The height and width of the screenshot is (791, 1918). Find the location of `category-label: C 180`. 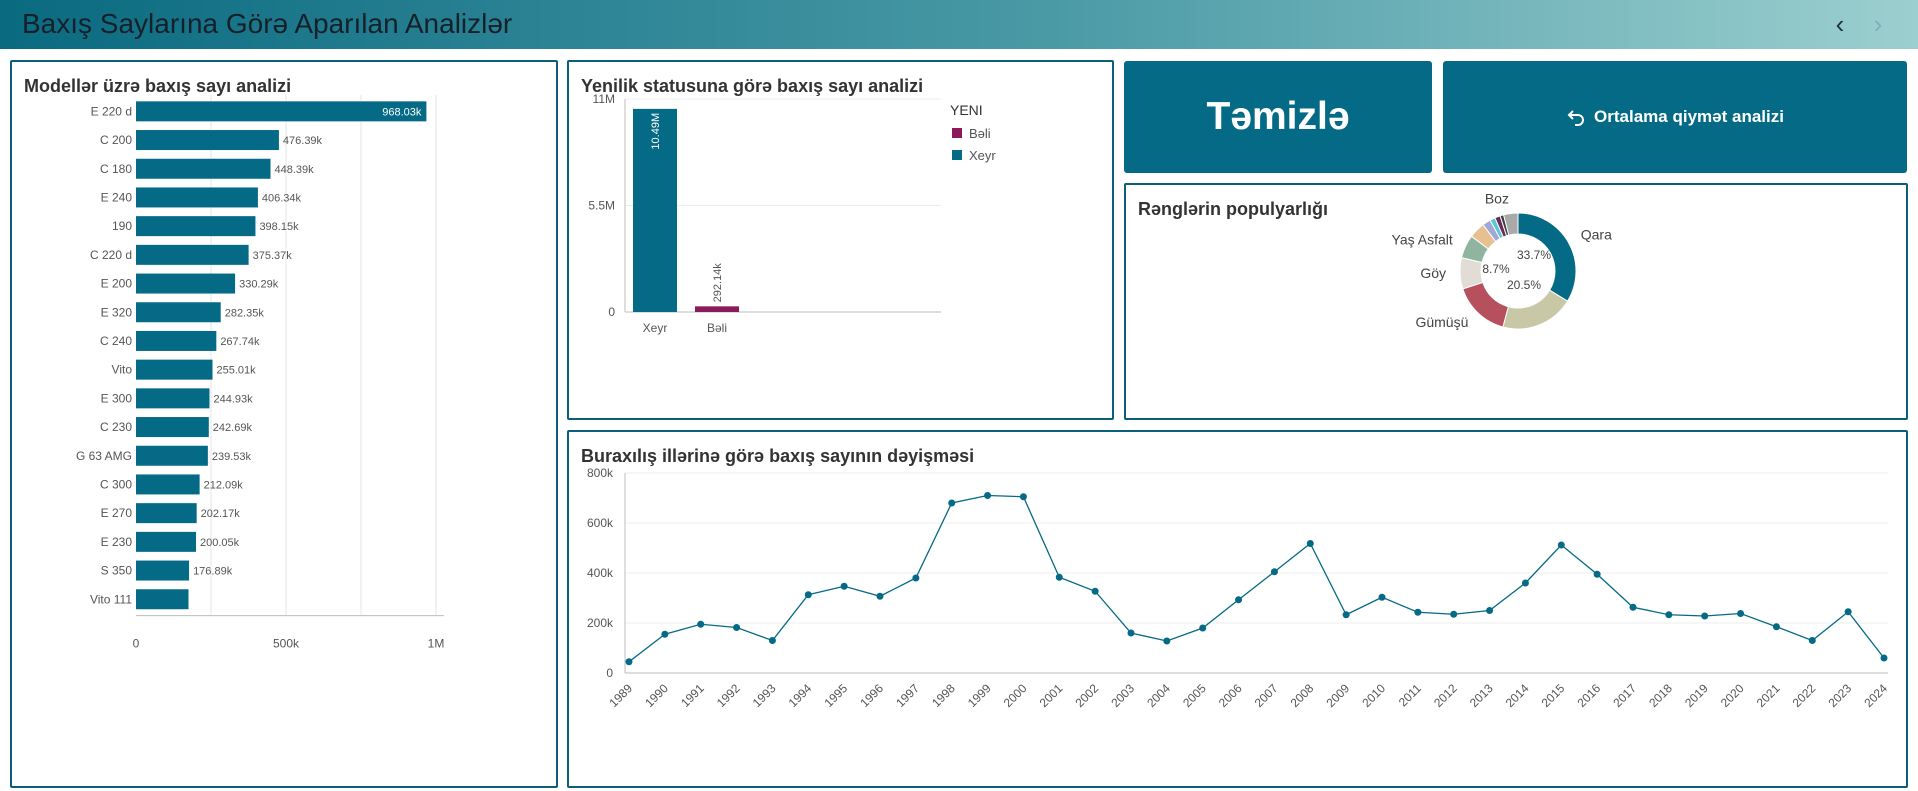

category-label: C 180 is located at coordinates (116, 169).